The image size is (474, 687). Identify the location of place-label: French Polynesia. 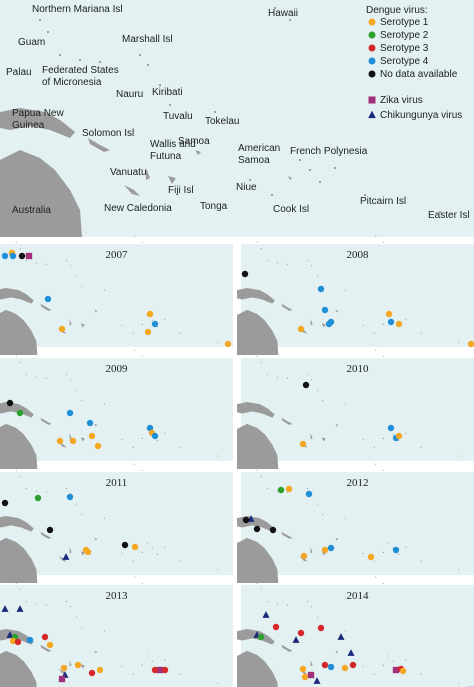
(329, 151).